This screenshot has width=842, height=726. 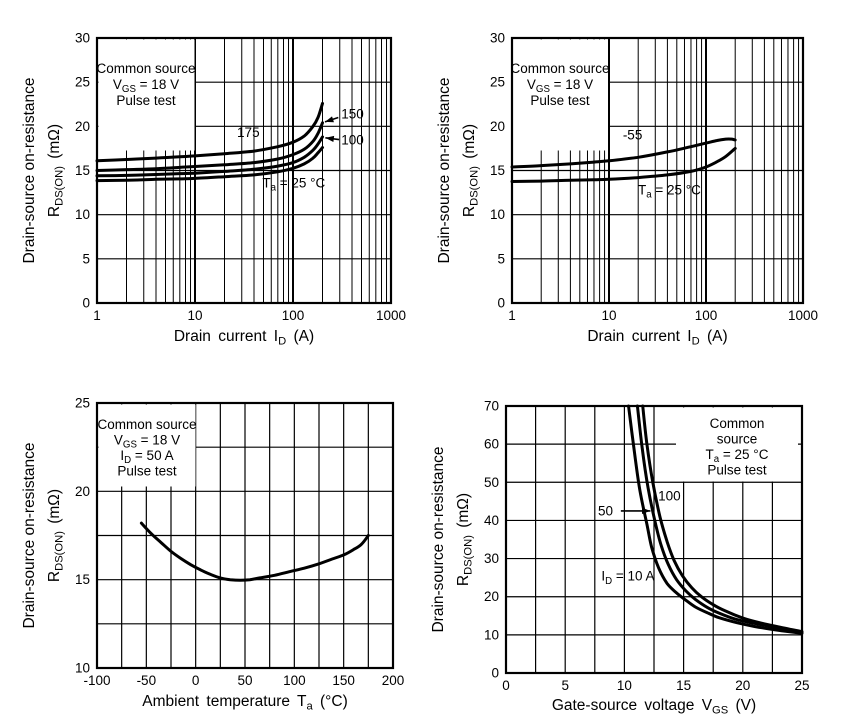 What do you see at coordinates (352, 113) in the screenshot?
I see `curve-label: 150` at bounding box center [352, 113].